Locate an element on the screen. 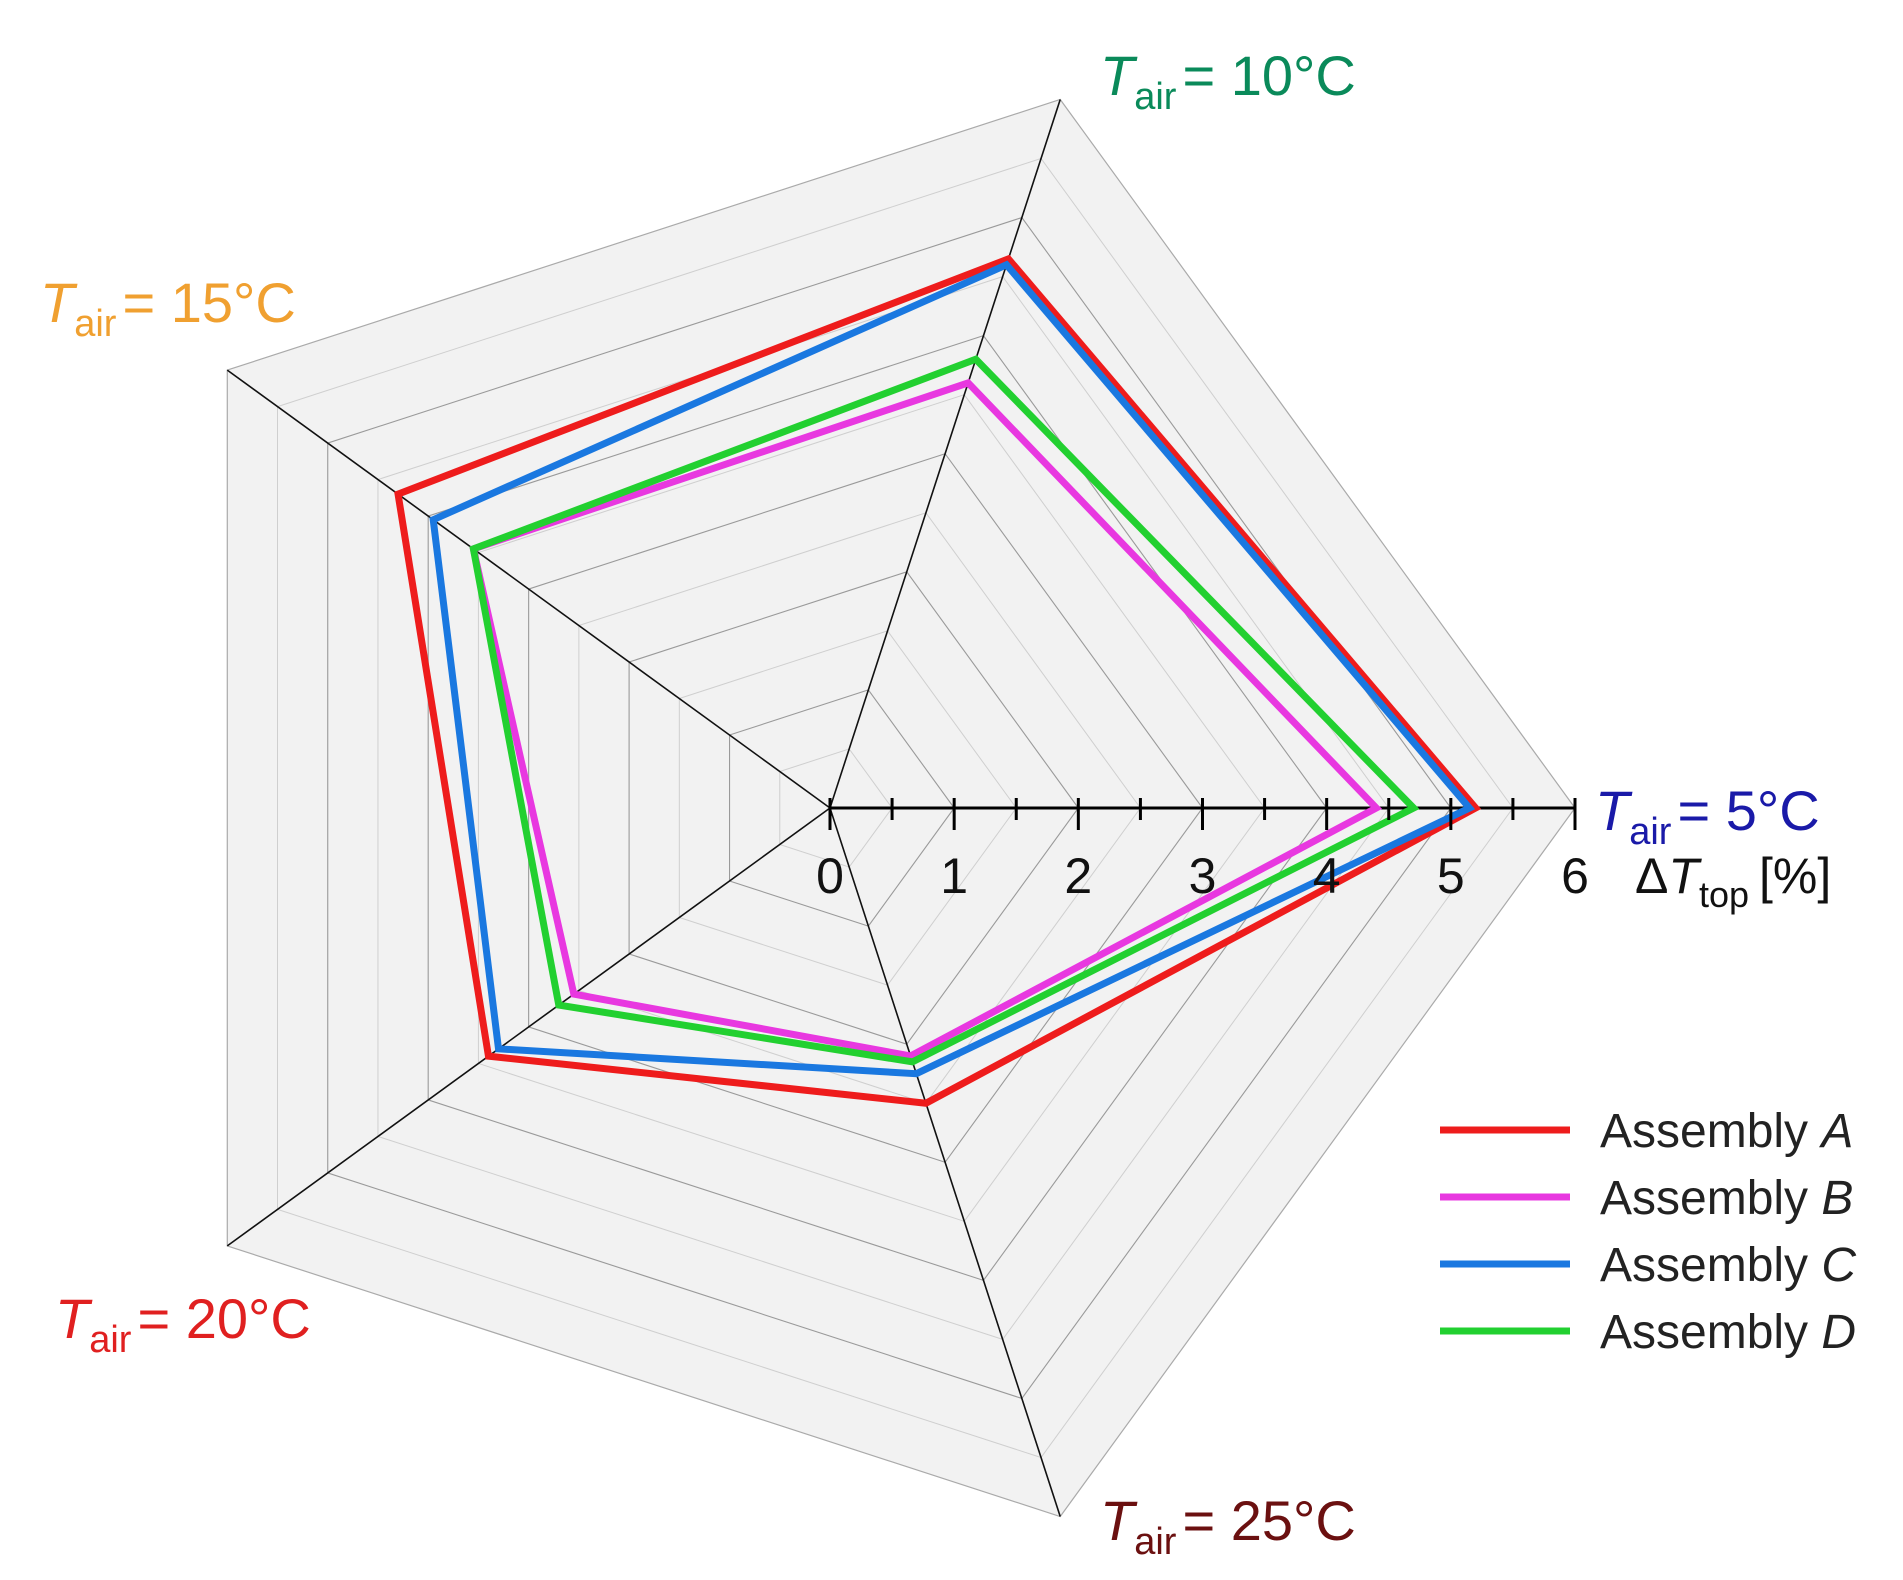  tick-label-5: 5 is located at coordinates (1451, 876).